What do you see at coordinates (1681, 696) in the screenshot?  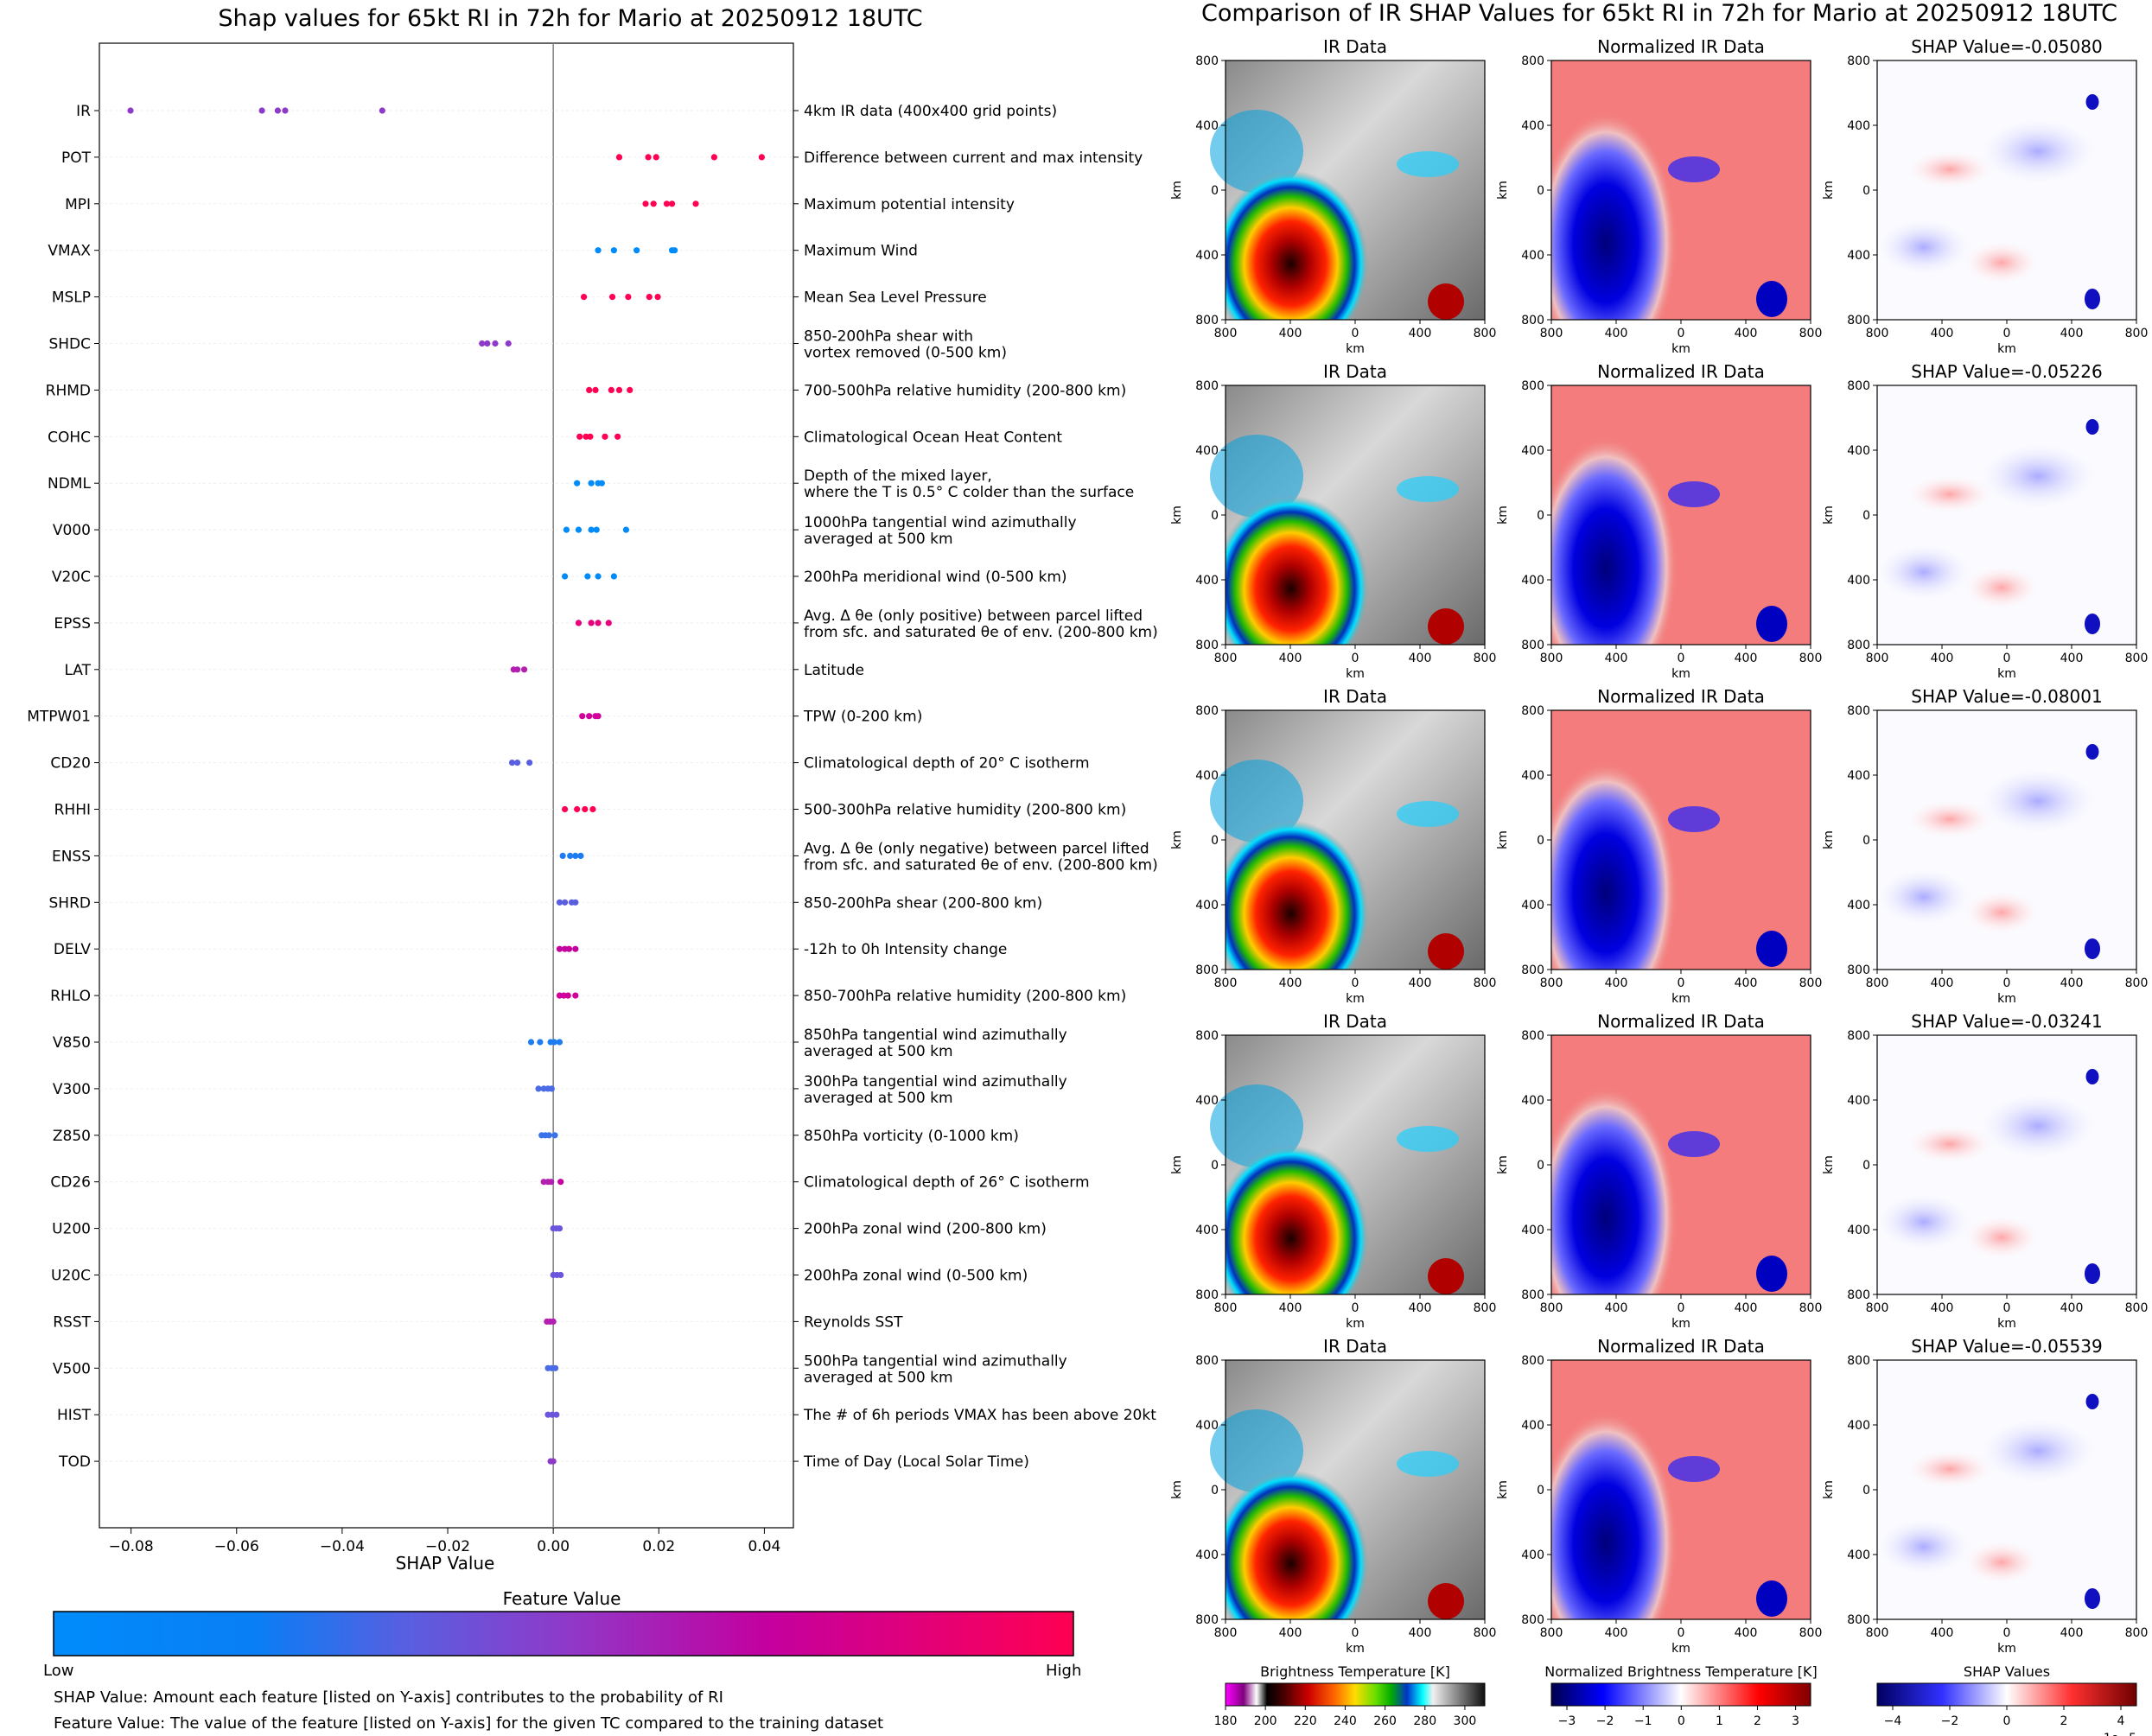 I see `panel-title: Normalized IR Data` at bounding box center [1681, 696].